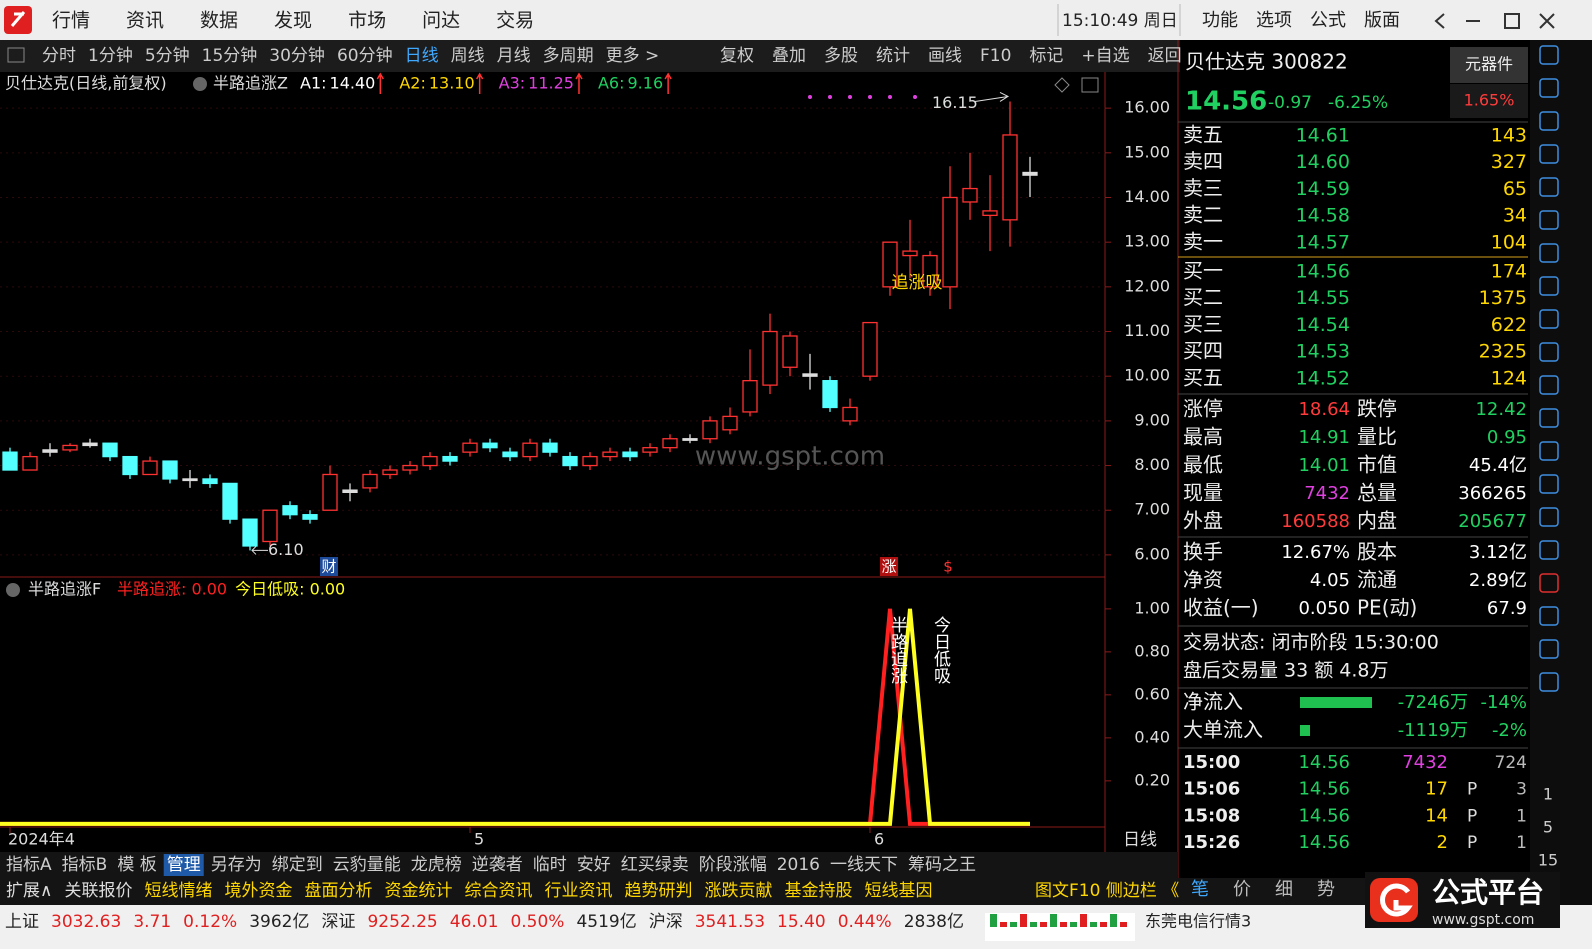 Image resolution: width=1592 pixels, height=949 pixels. I want to click on side-number: 1, so click(1548, 794).